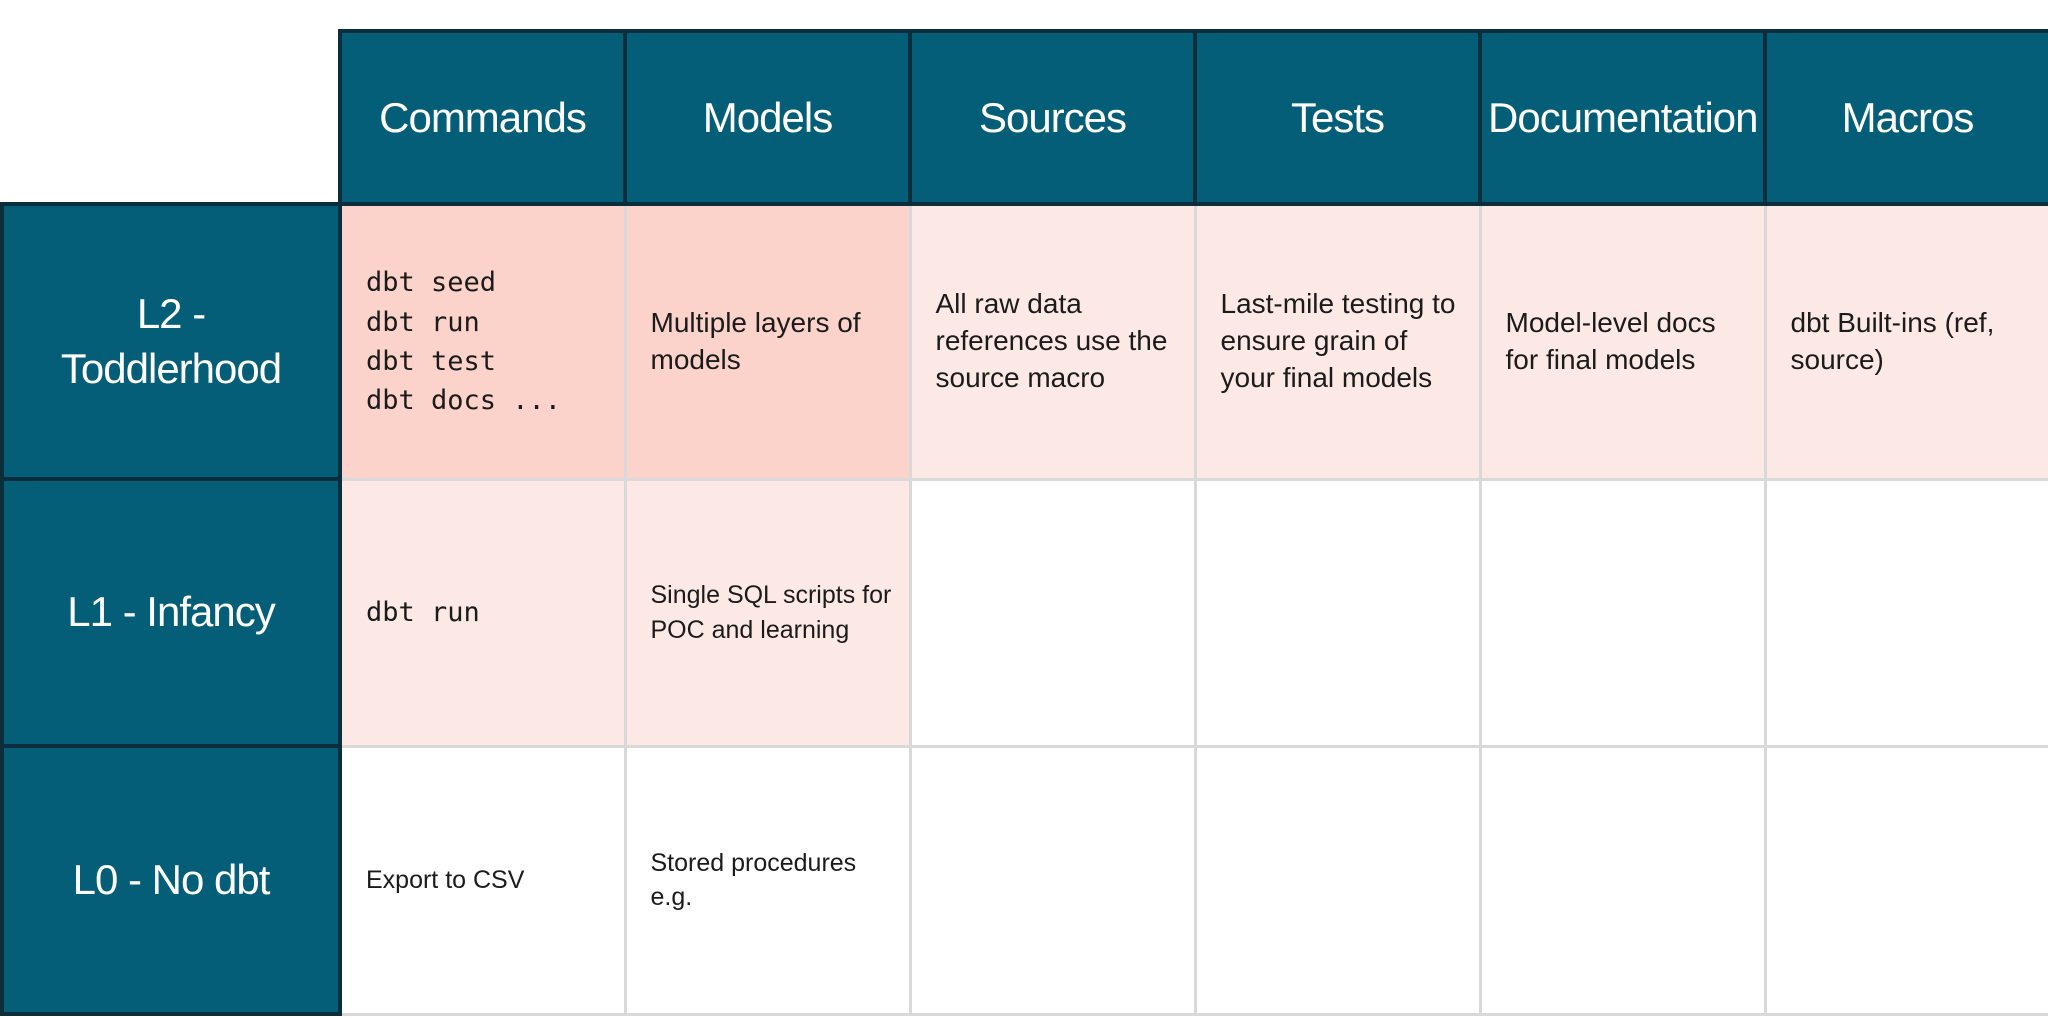 The image size is (2048, 1018). I want to click on cell-l0-tests, so click(1337, 880).